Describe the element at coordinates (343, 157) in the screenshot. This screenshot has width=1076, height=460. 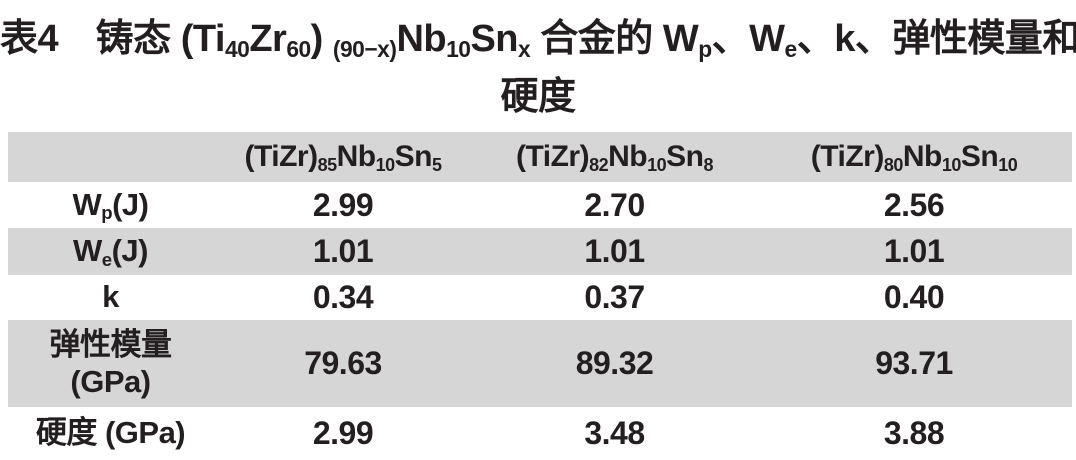
I see `column-header-alloy-sn5: (TiZr)85Nb10Sn5` at that location.